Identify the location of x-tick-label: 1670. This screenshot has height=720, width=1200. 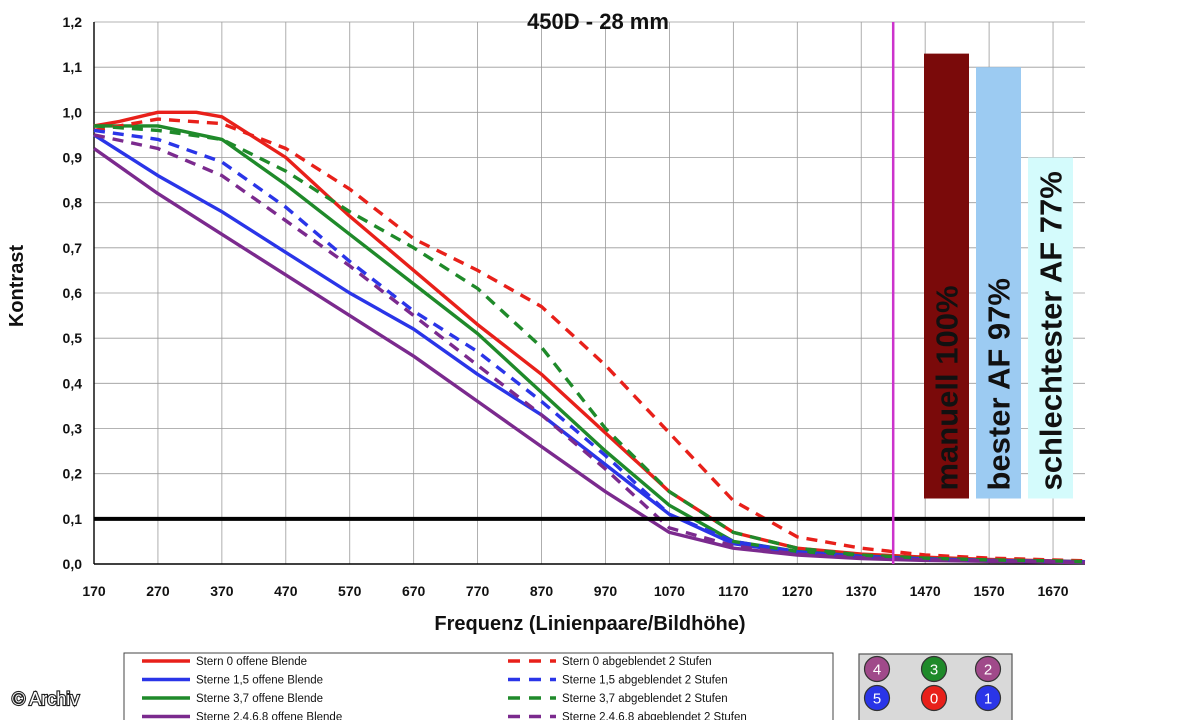
(1052, 591).